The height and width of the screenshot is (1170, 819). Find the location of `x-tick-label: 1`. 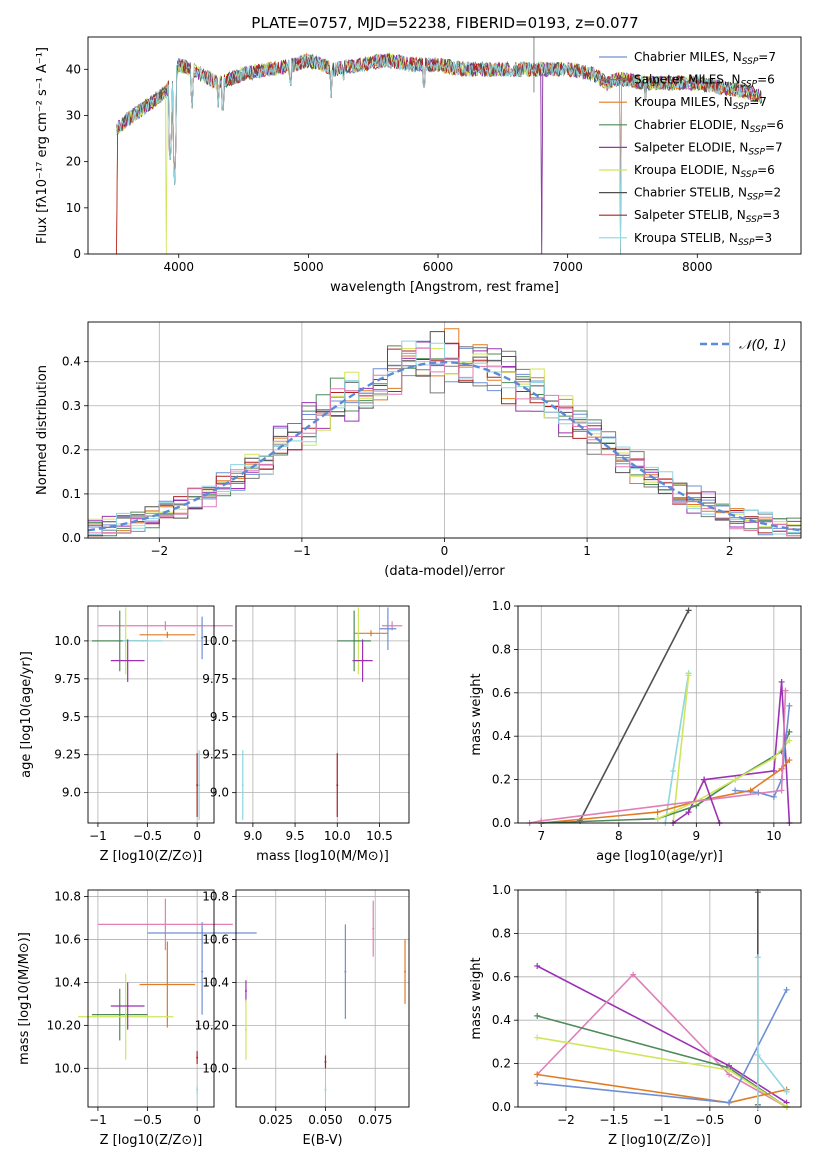

x-tick-label: 1 is located at coordinates (587, 551).